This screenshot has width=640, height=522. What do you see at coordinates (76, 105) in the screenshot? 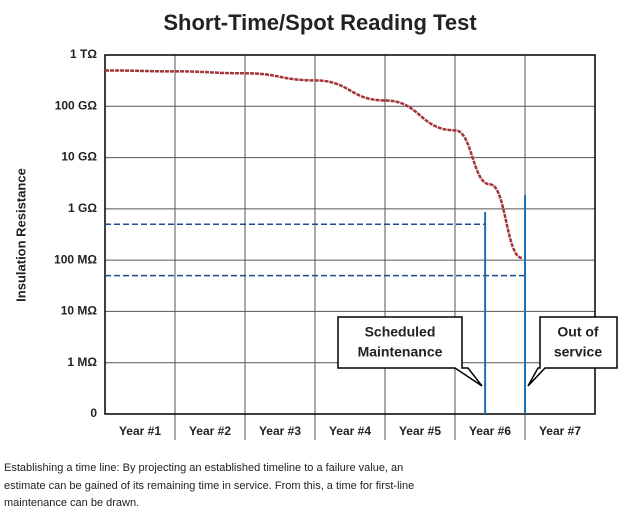
I see `y-tick-label: 100 GΩ` at bounding box center [76, 105].